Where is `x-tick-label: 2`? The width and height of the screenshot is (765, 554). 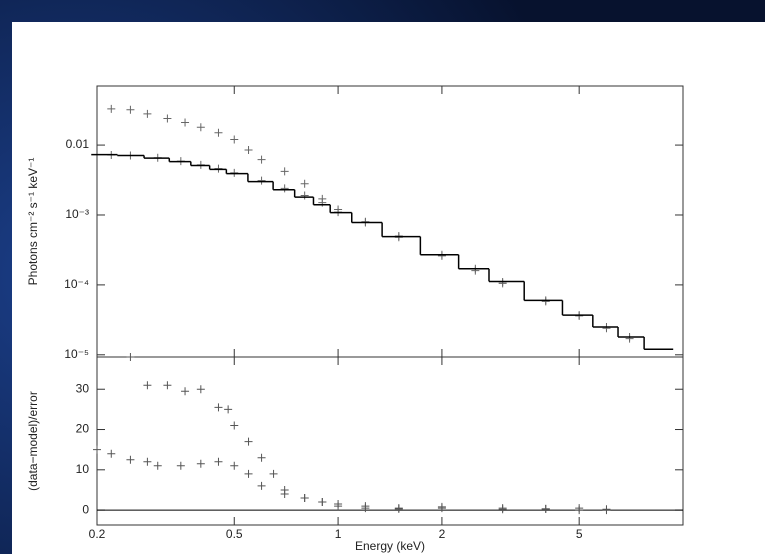
x-tick-label: 2 is located at coordinates (442, 534).